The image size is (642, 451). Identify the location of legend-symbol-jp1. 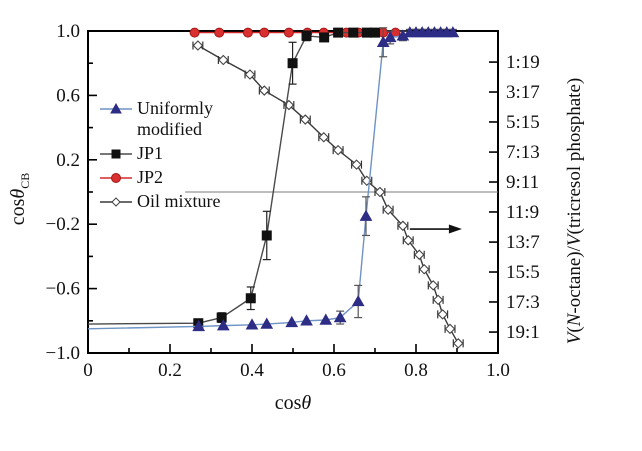
(116, 154).